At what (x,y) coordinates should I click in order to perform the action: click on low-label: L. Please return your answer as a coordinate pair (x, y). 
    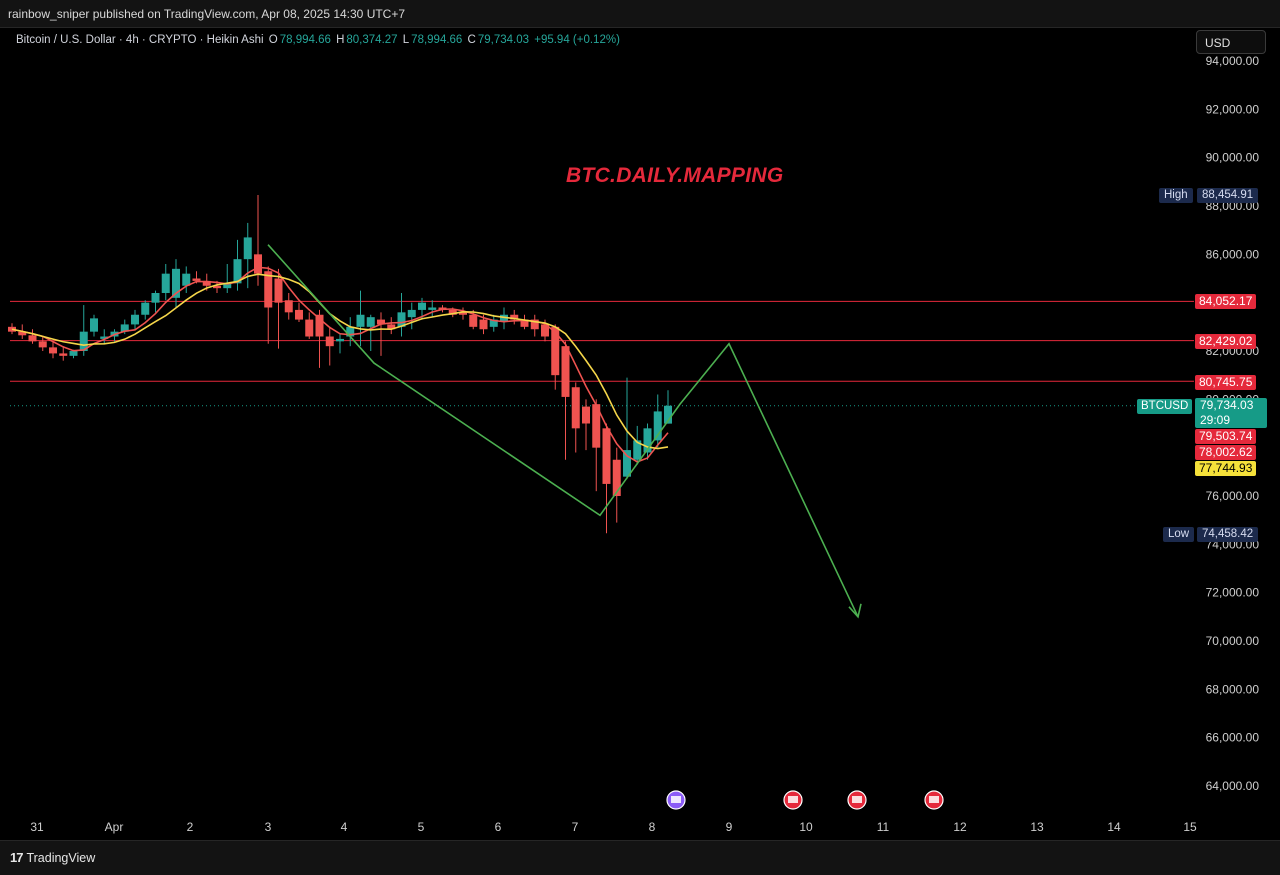
    Looking at the image, I should click on (406, 40).